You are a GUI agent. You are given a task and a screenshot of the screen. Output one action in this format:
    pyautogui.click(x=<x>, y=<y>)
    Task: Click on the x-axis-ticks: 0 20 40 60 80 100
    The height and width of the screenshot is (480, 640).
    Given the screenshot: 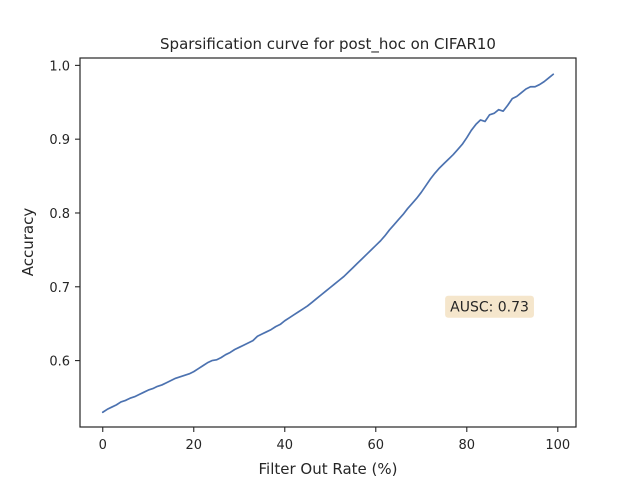 What is the action you would take?
    pyautogui.click(x=334, y=440)
    